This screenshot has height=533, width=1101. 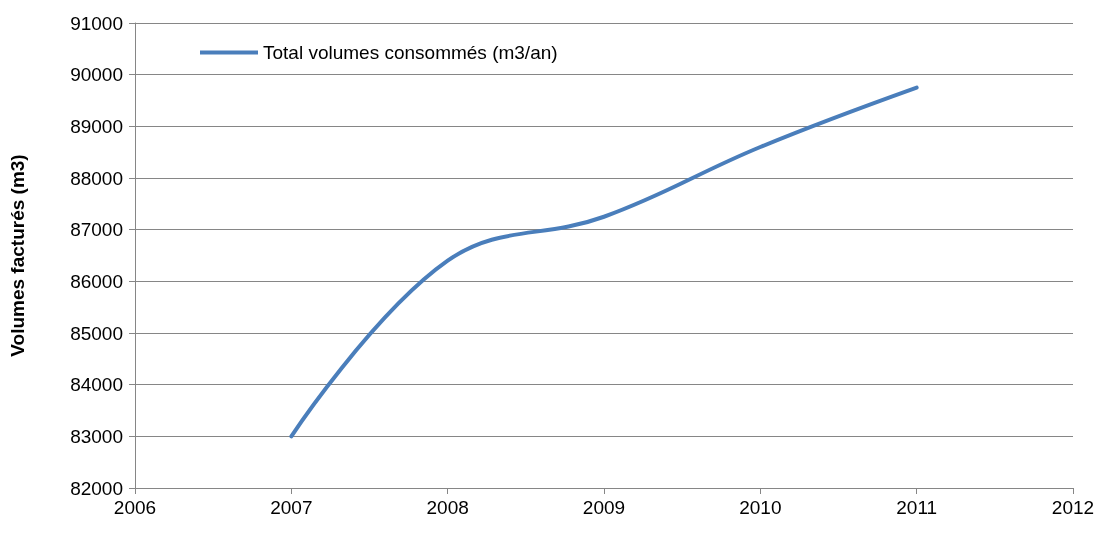 What do you see at coordinates (17, 255) in the screenshot?
I see `y-axis-title: Volumes facturés (m3)` at bounding box center [17, 255].